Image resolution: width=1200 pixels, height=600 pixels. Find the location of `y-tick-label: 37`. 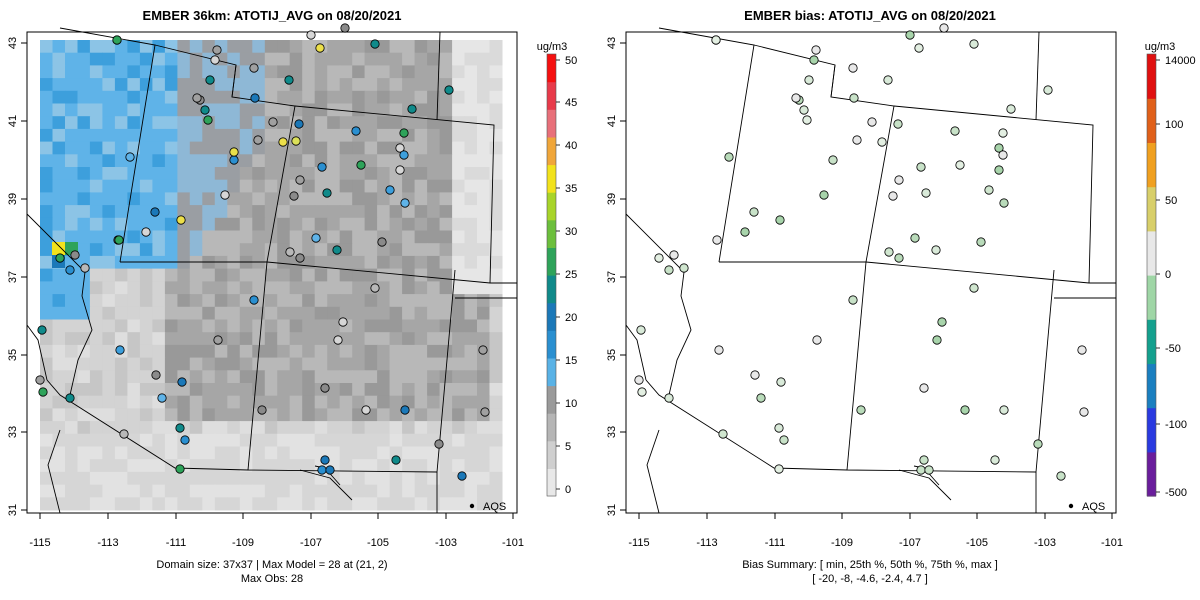

y-tick-label: 37 is located at coordinates (13, 277).